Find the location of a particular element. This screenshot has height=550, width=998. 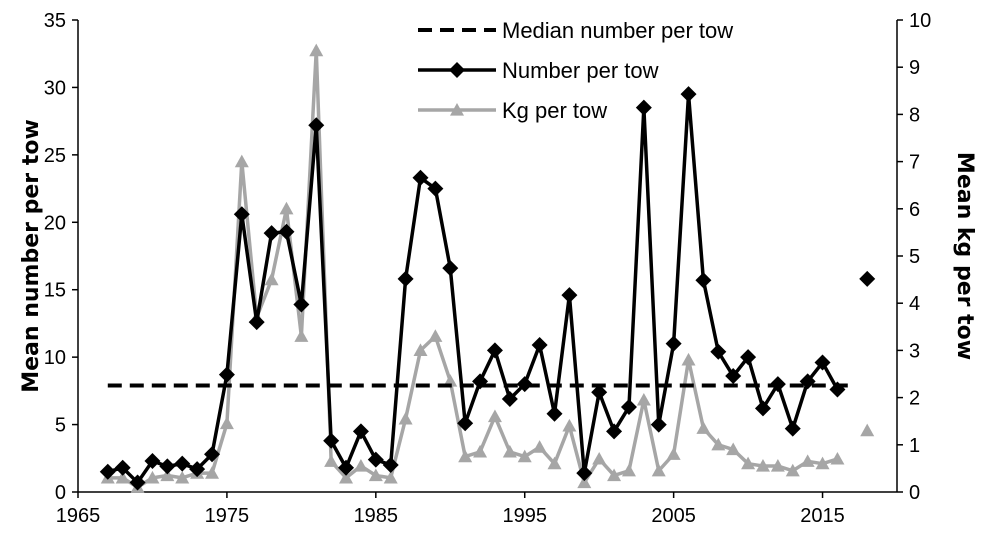

y-right-tick-label: 5 is located at coordinates (914, 257).